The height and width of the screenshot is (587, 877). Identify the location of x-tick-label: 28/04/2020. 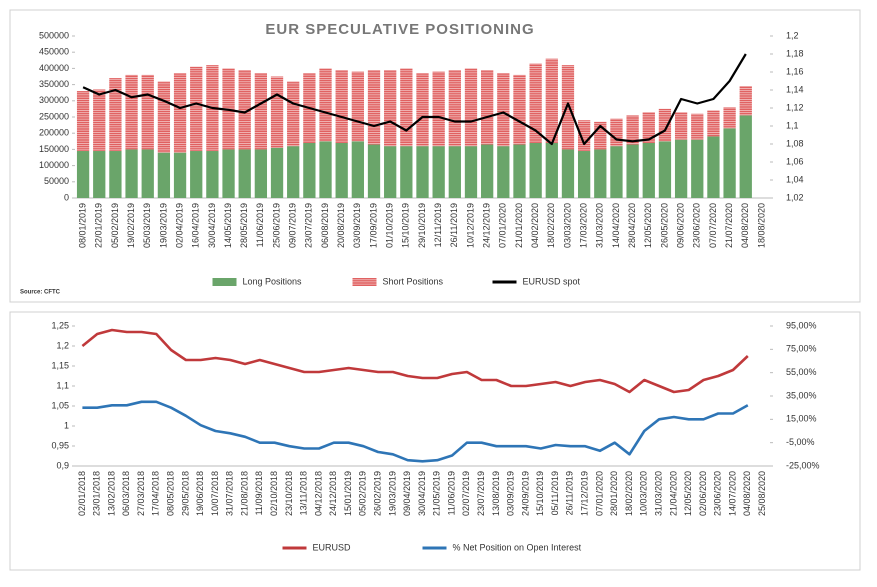
(632, 225).